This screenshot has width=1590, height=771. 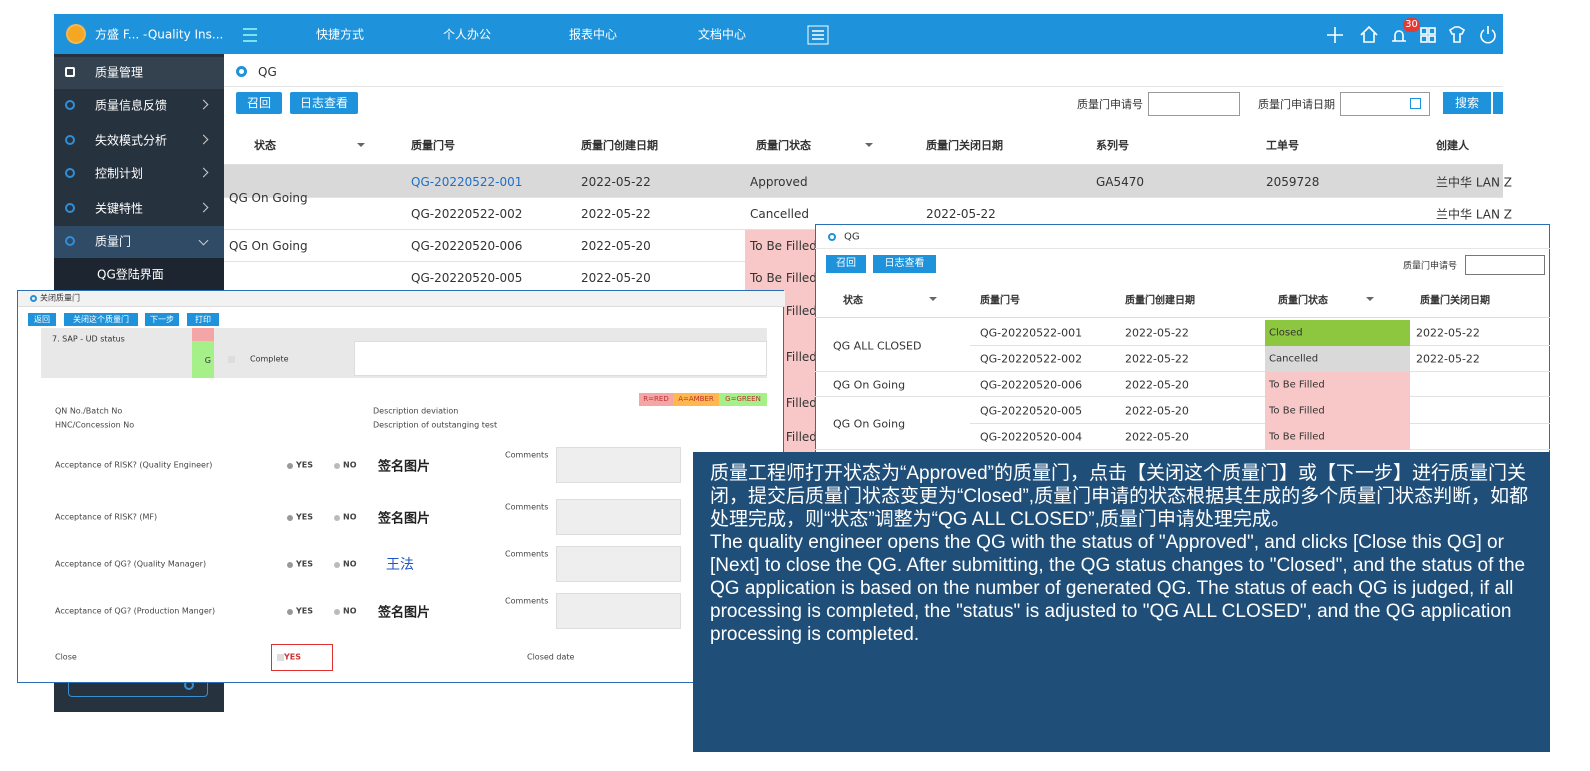 I want to click on close-label: Close, so click(x=66, y=657).